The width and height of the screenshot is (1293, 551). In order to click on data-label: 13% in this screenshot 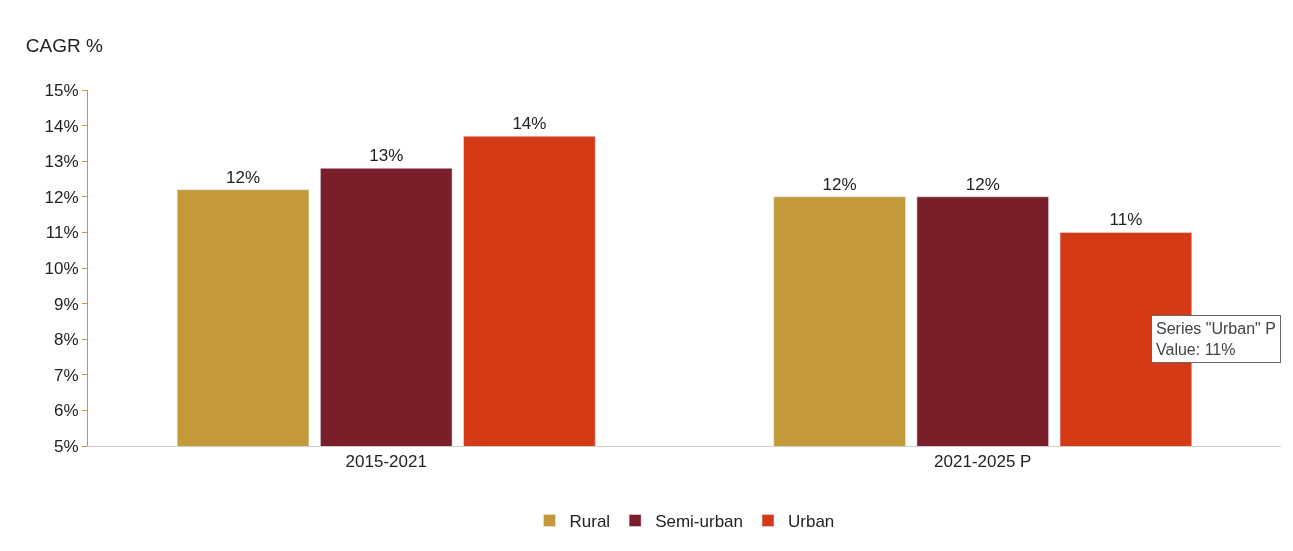, I will do `click(386, 156)`.